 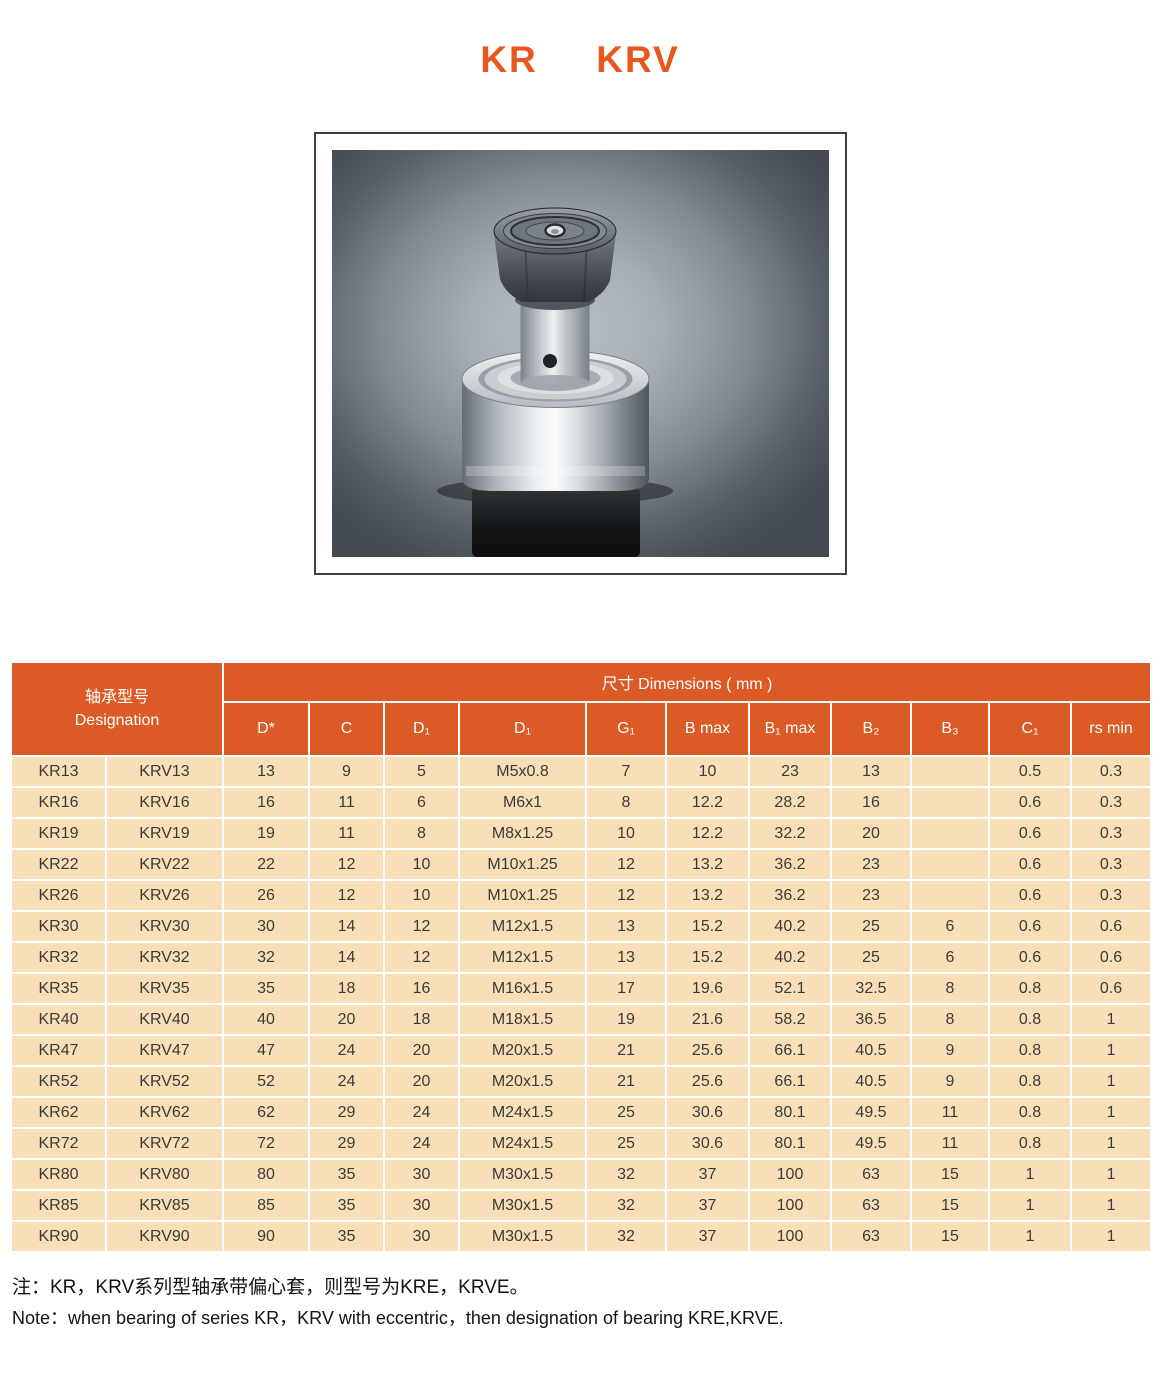 What do you see at coordinates (626, 1081) in the screenshot?
I see `dim-value: 21` at bounding box center [626, 1081].